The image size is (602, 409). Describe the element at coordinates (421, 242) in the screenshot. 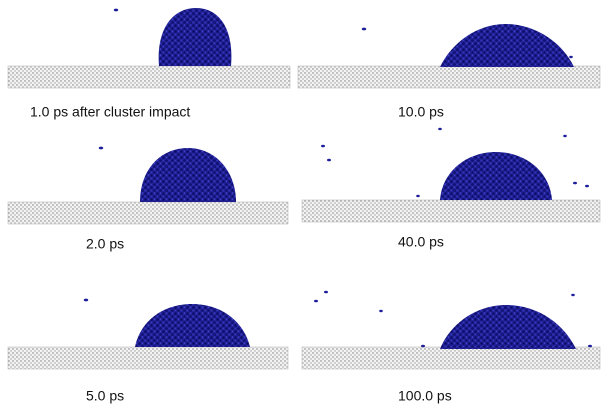

I see `caption: 40.0 ps` at that location.